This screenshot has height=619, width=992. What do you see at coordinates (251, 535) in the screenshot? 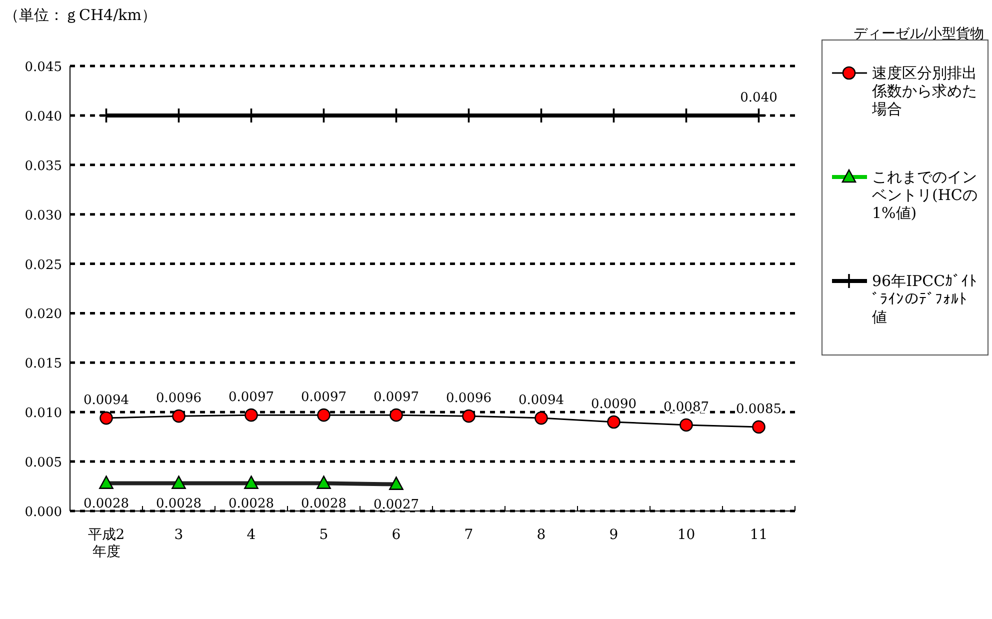
I see `x-tick-label: 4` at bounding box center [251, 535].